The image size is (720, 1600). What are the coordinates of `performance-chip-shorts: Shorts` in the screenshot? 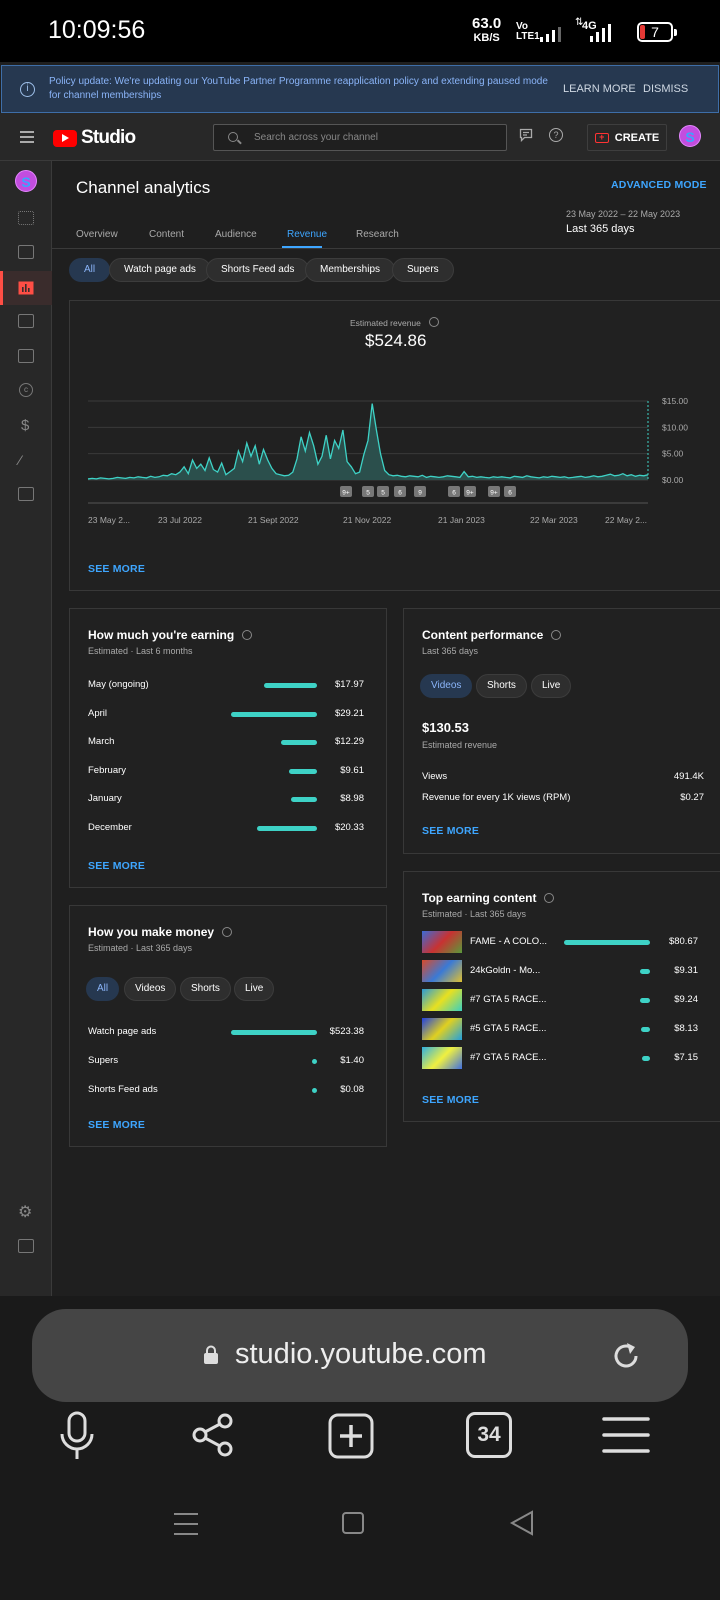 It's located at (501, 686).